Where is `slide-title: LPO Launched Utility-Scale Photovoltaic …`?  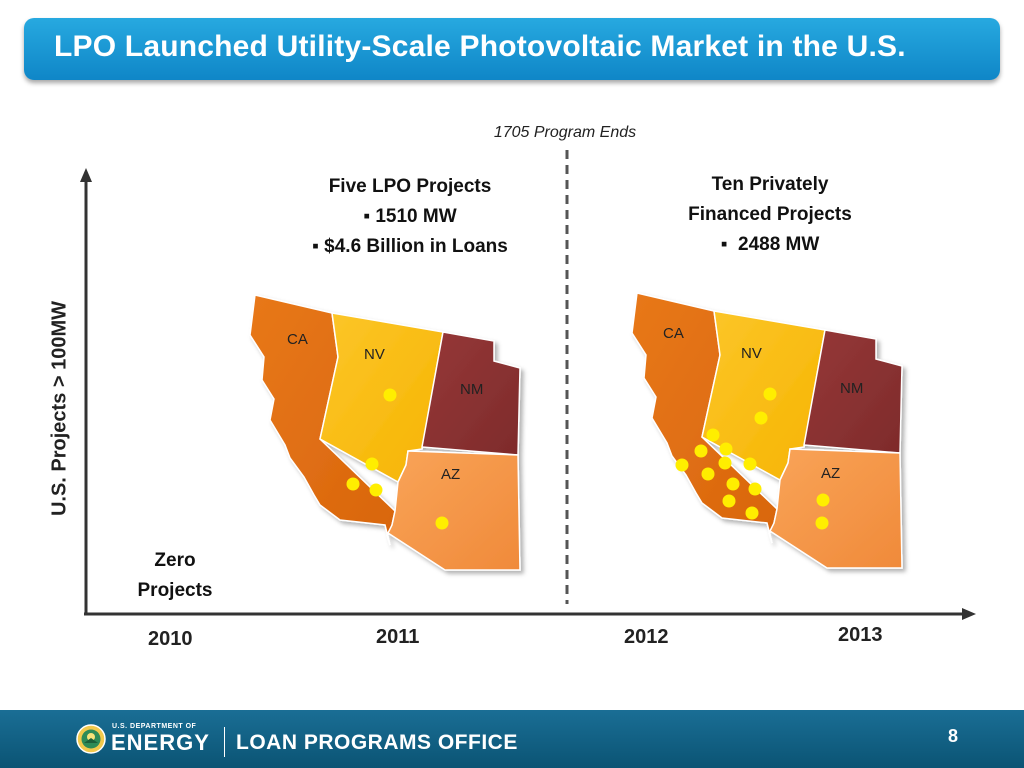
slide-title: LPO Launched Utility-Scale Photovoltaic … is located at coordinates (480, 46).